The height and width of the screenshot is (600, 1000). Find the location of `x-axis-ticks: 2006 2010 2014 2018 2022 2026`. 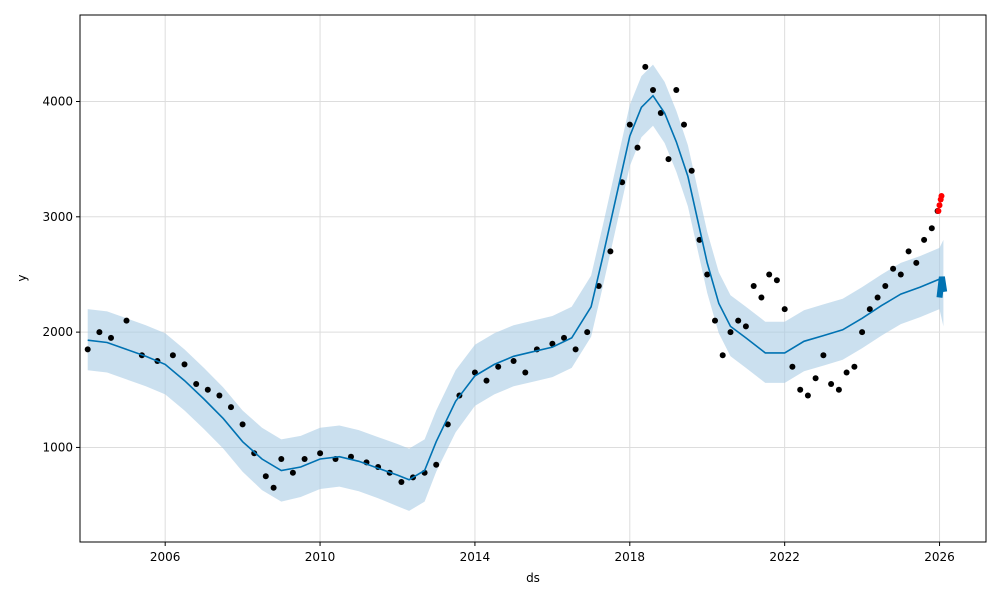

x-axis-ticks: 2006 2010 2014 2018 2022 2026 is located at coordinates (552, 553).